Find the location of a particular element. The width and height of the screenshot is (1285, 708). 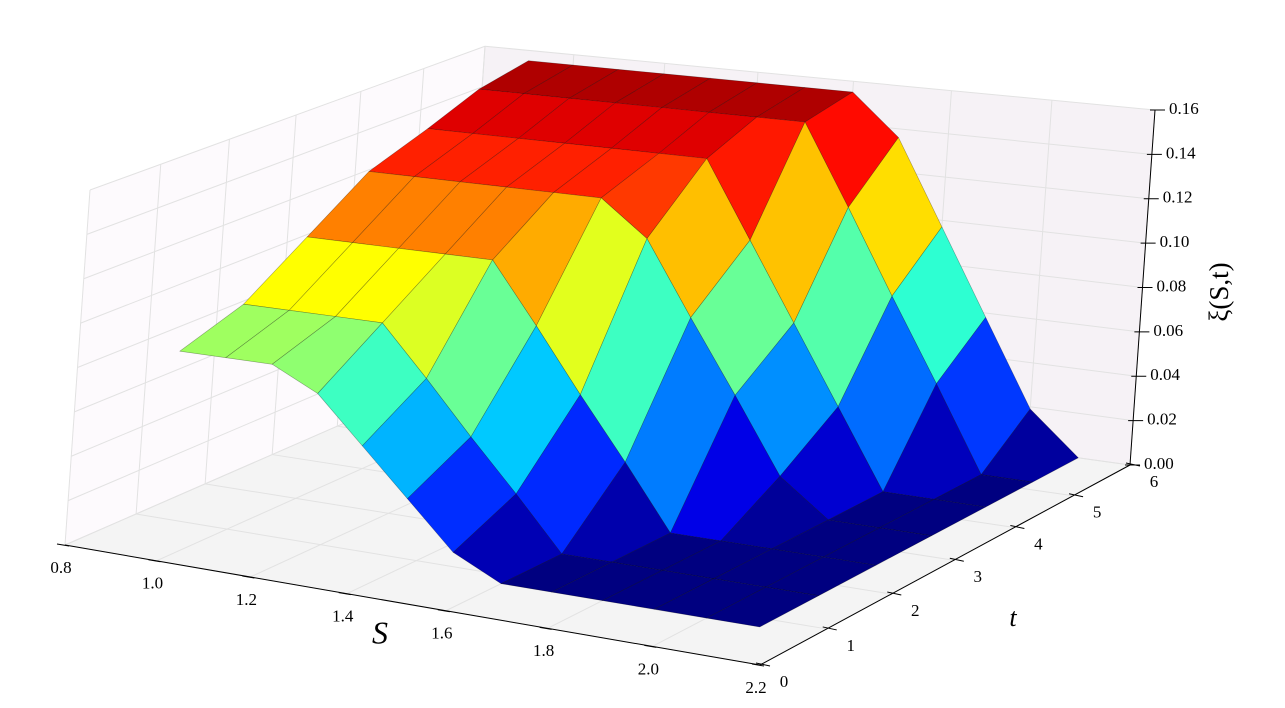

x-tick-label: 1.6 is located at coordinates (441, 633).